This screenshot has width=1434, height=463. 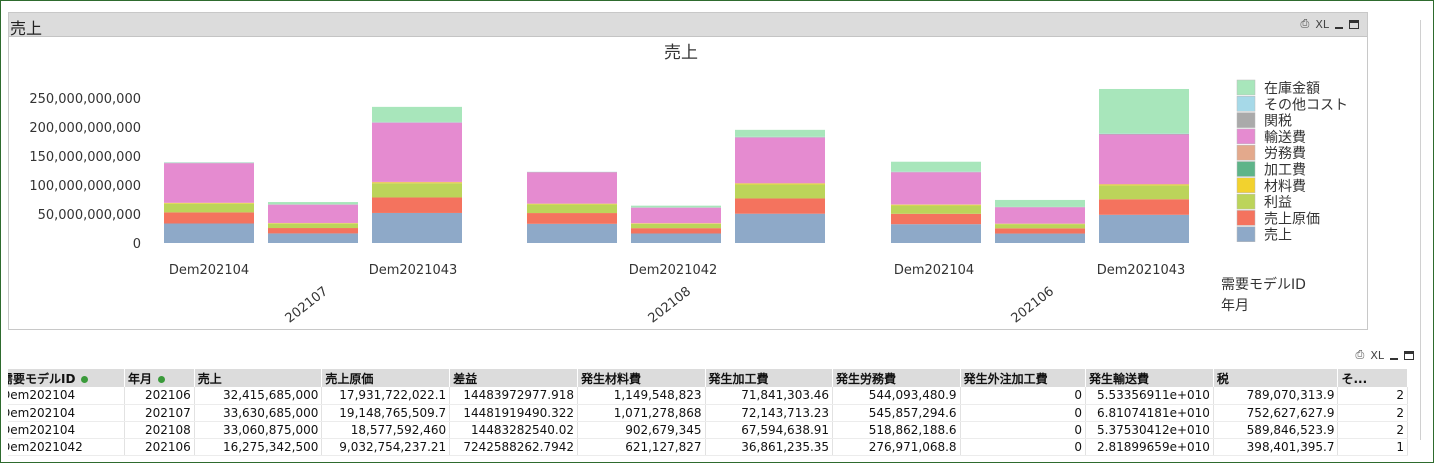 What do you see at coordinates (258, 378) in the screenshot?
I see `column-header: 売上` at bounding box center [258, 378].